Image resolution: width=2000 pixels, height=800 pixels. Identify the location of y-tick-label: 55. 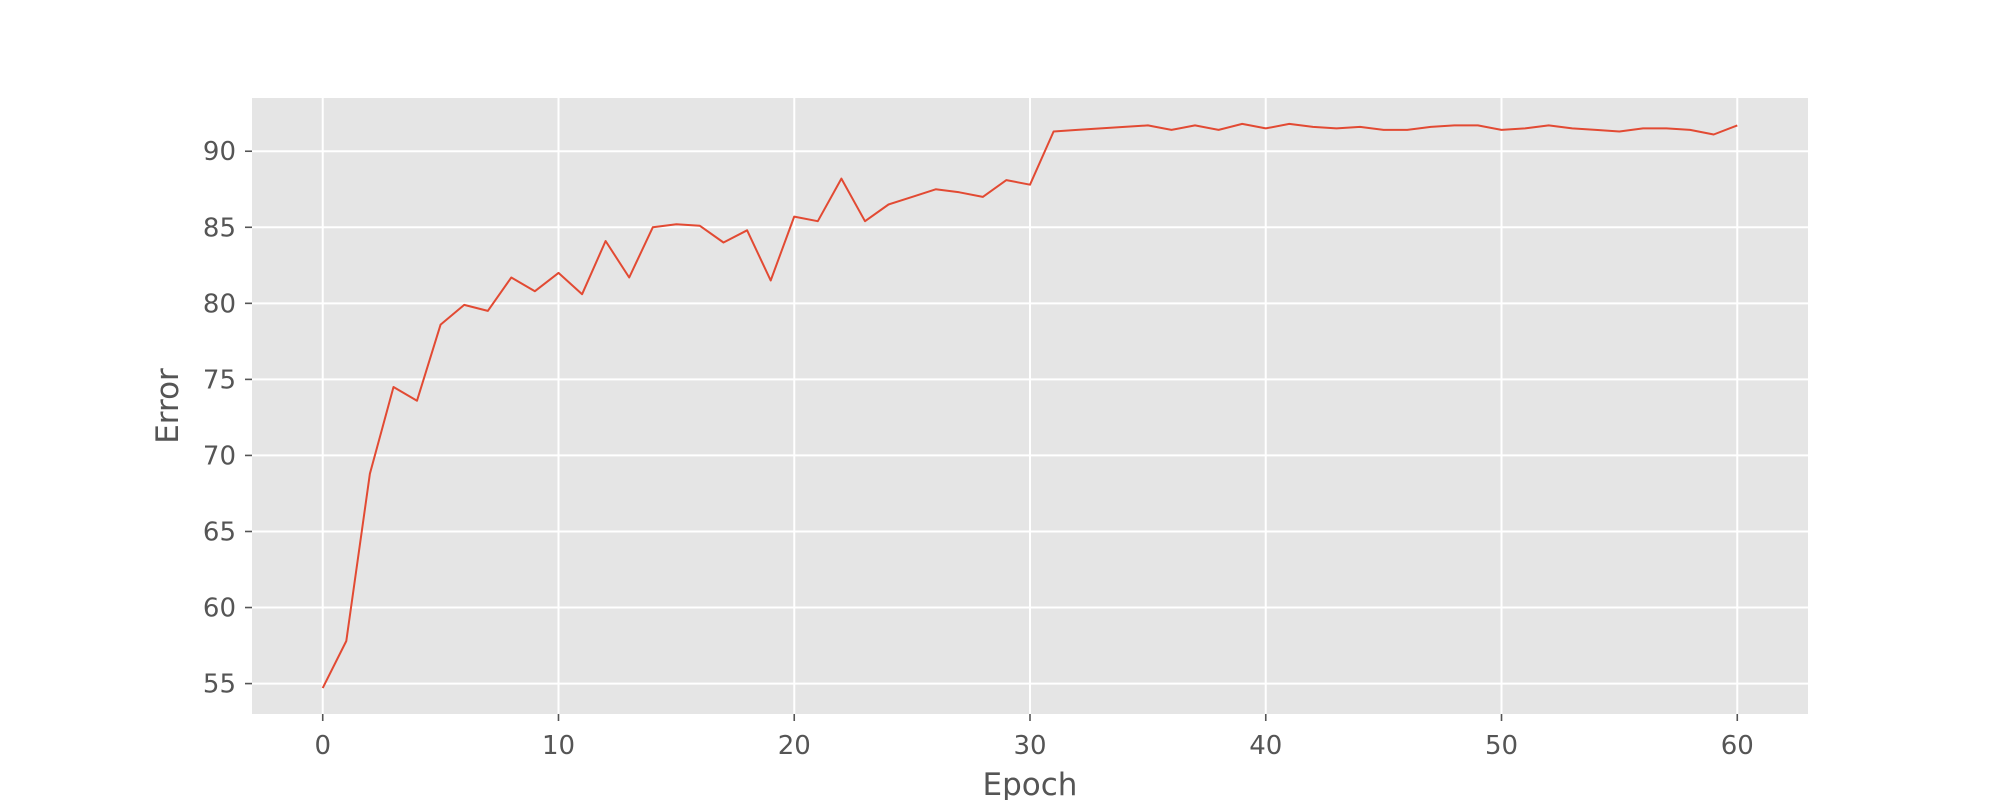
(219, 685).